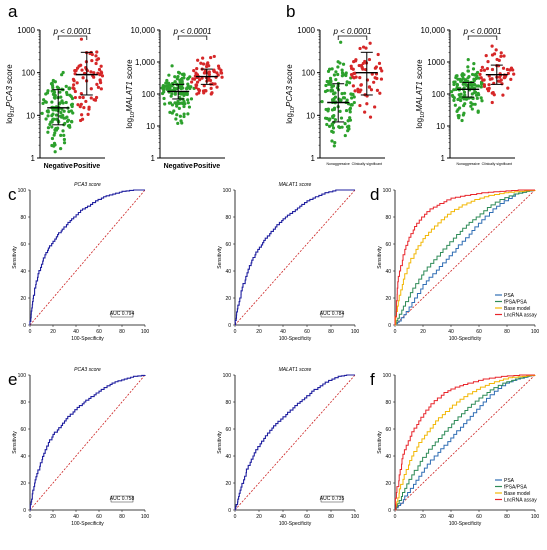  I want to click on panel-label-f: f, so click(372, 379).